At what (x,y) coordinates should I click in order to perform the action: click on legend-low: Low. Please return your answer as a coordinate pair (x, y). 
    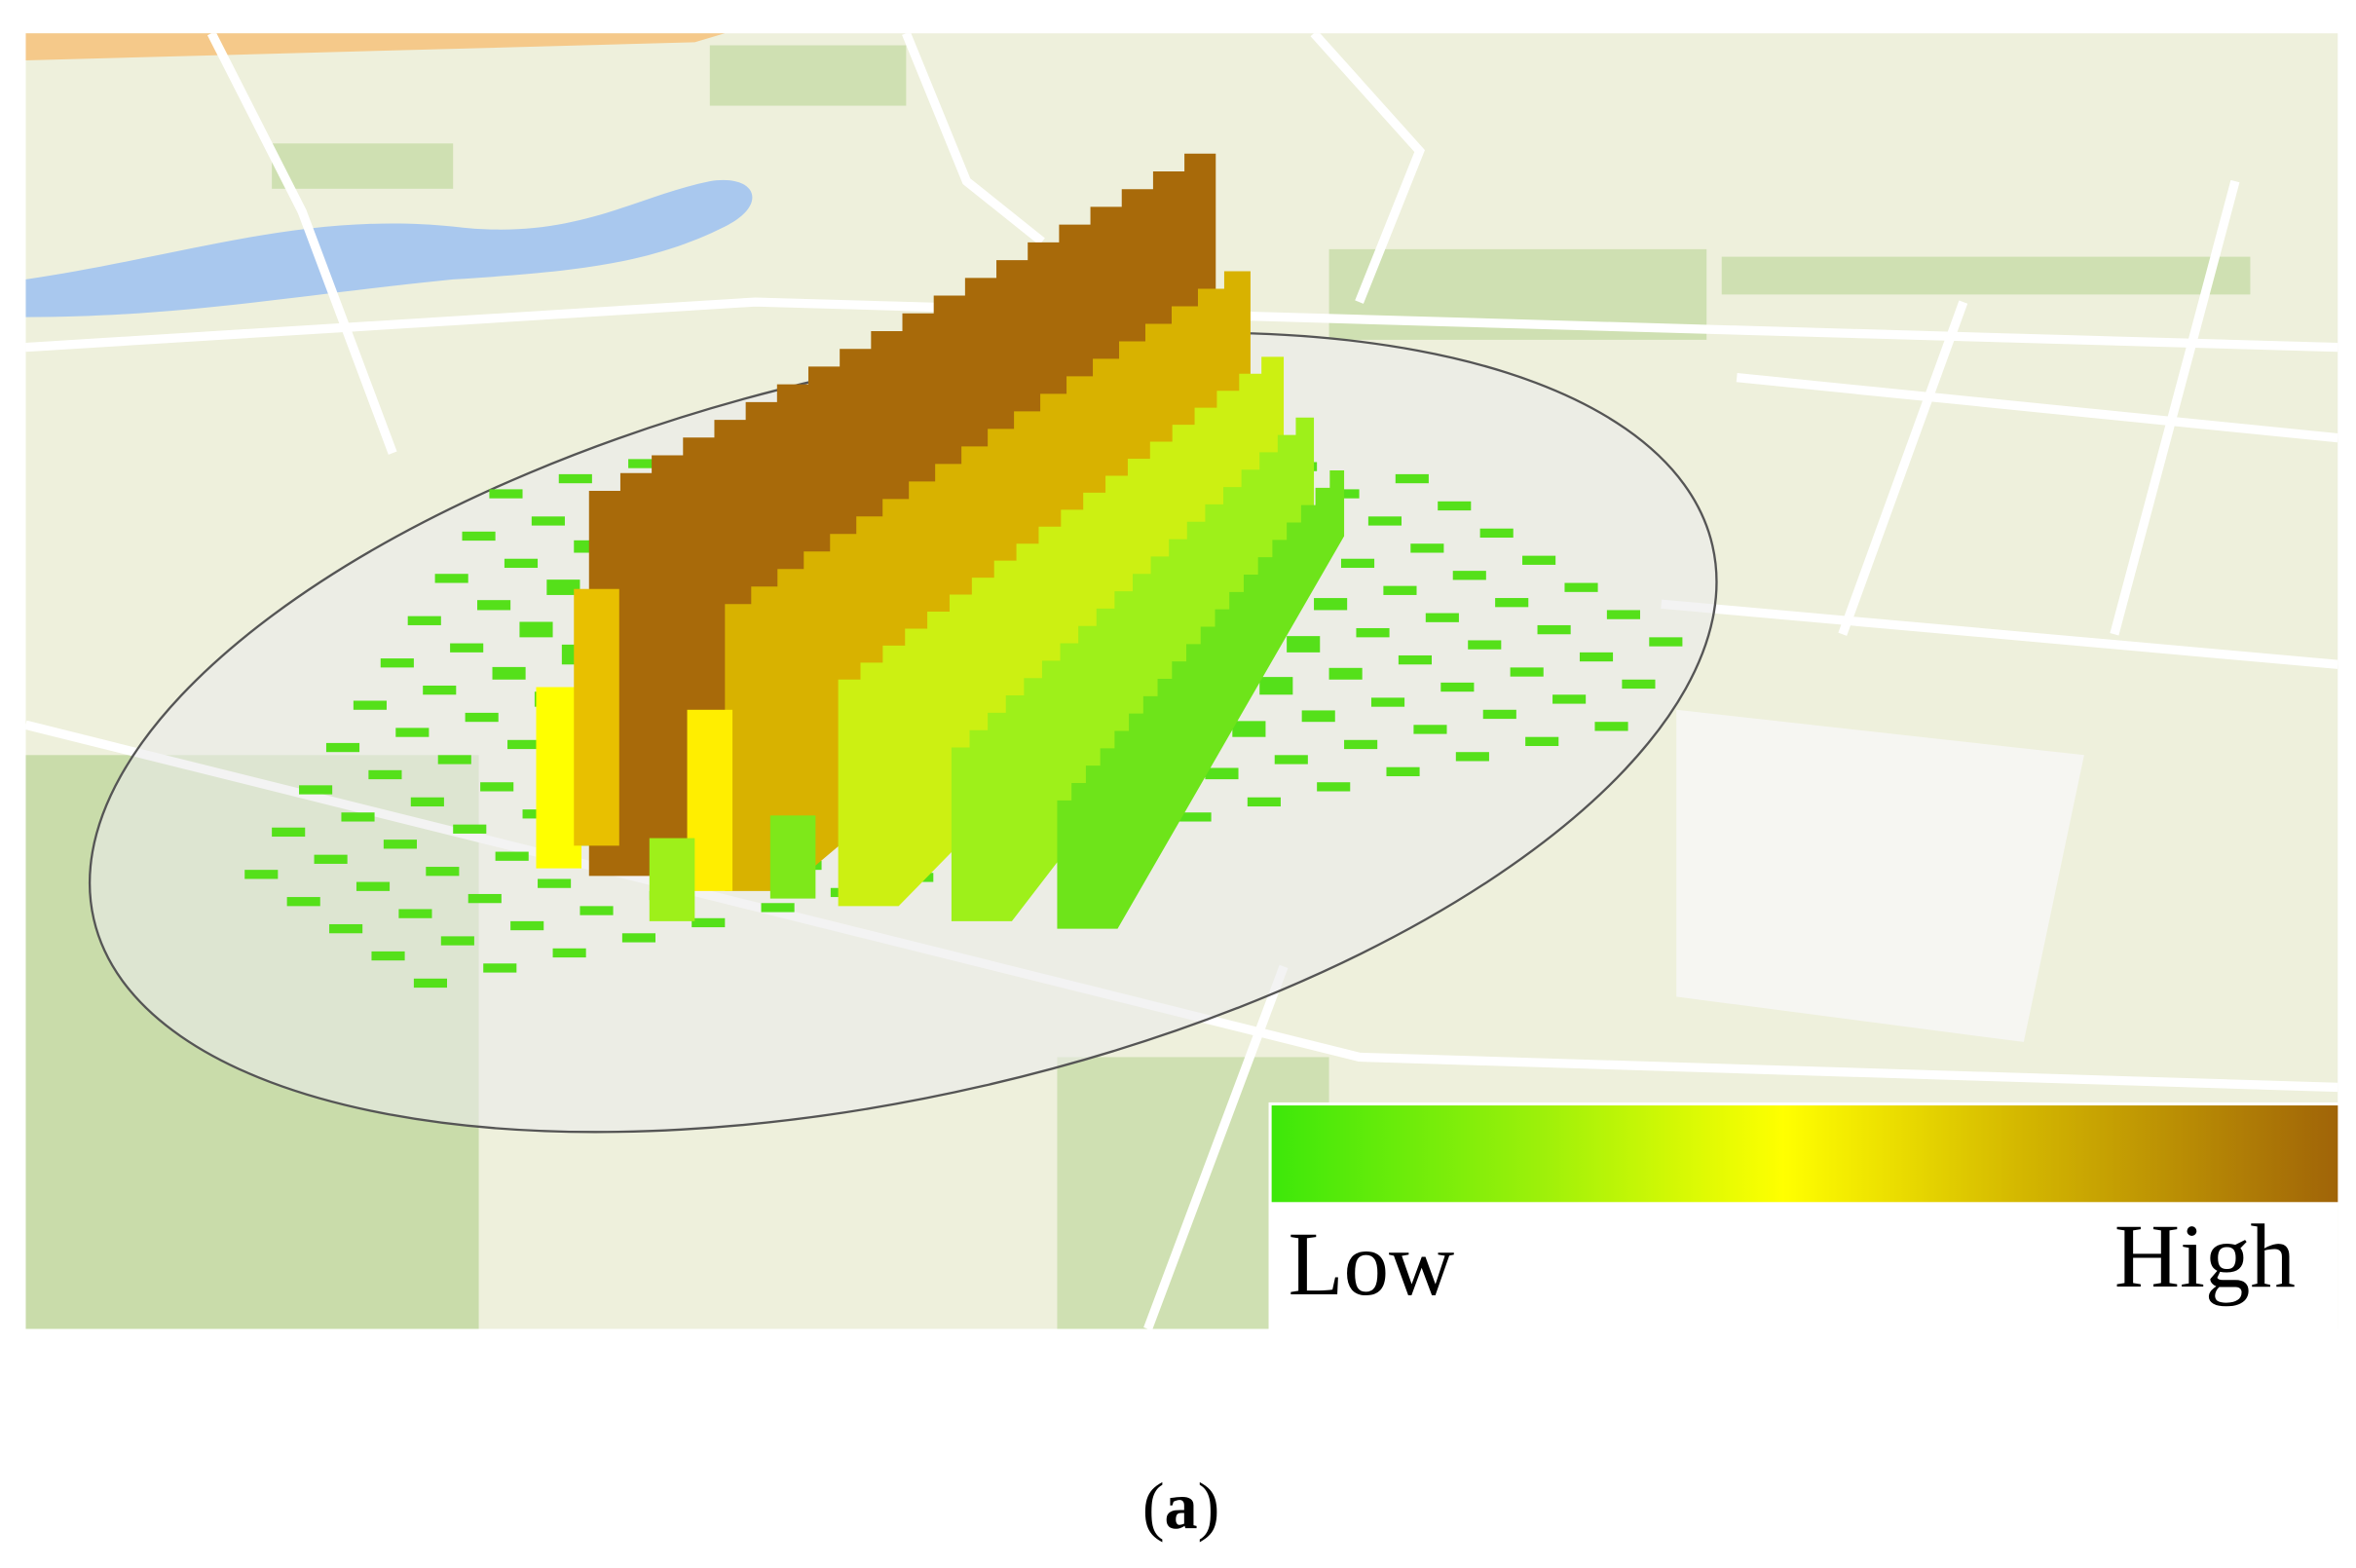
    Looking at the image, I should click on (1372, 1264).